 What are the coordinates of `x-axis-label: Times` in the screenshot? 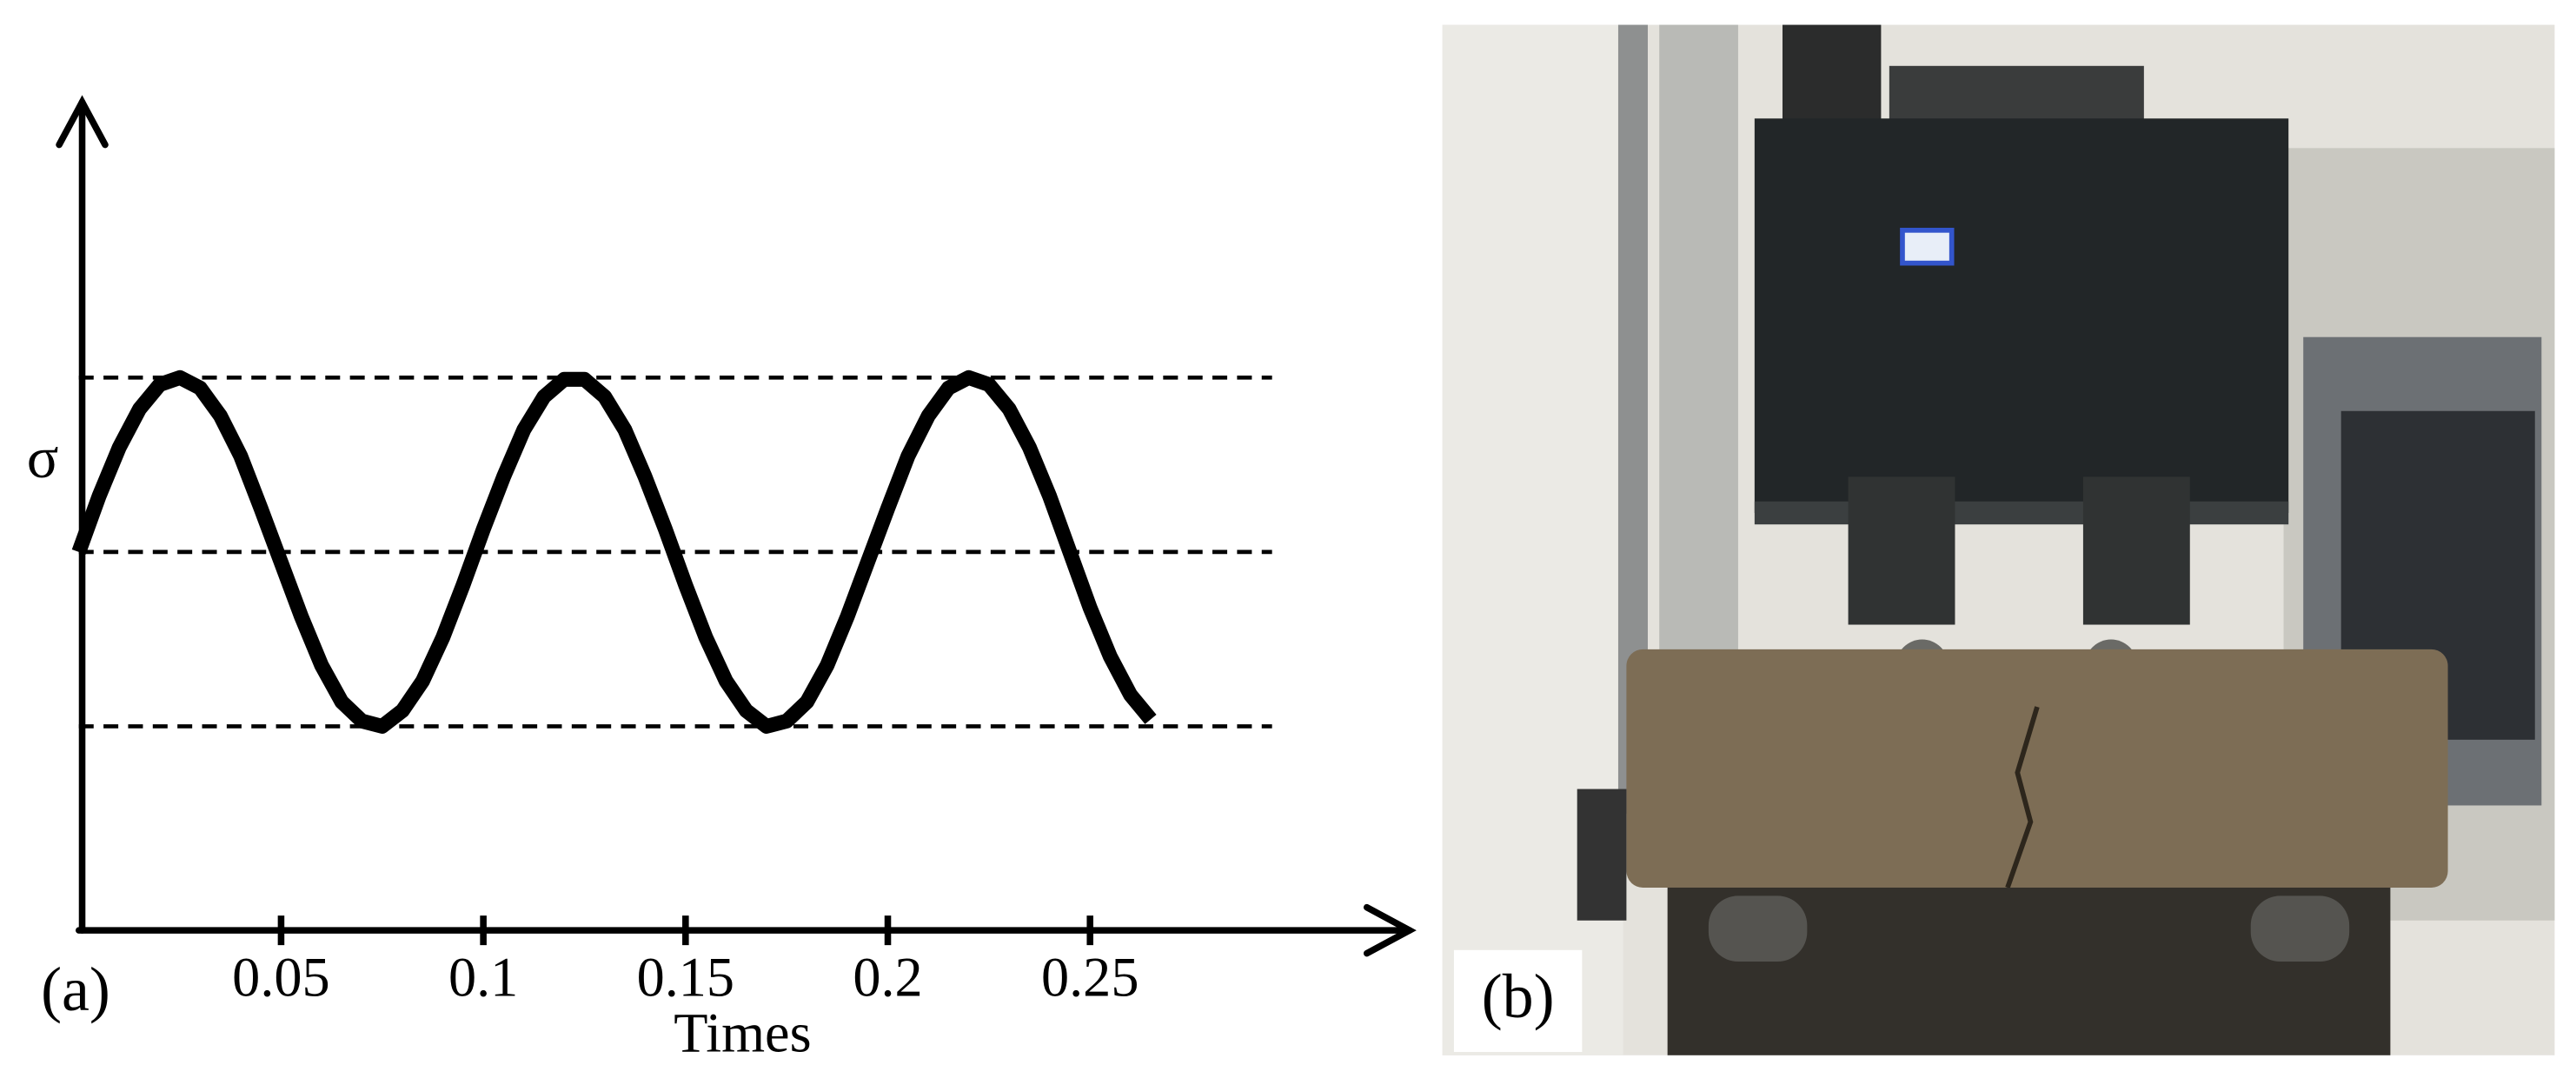 It's located at (742, 1033).